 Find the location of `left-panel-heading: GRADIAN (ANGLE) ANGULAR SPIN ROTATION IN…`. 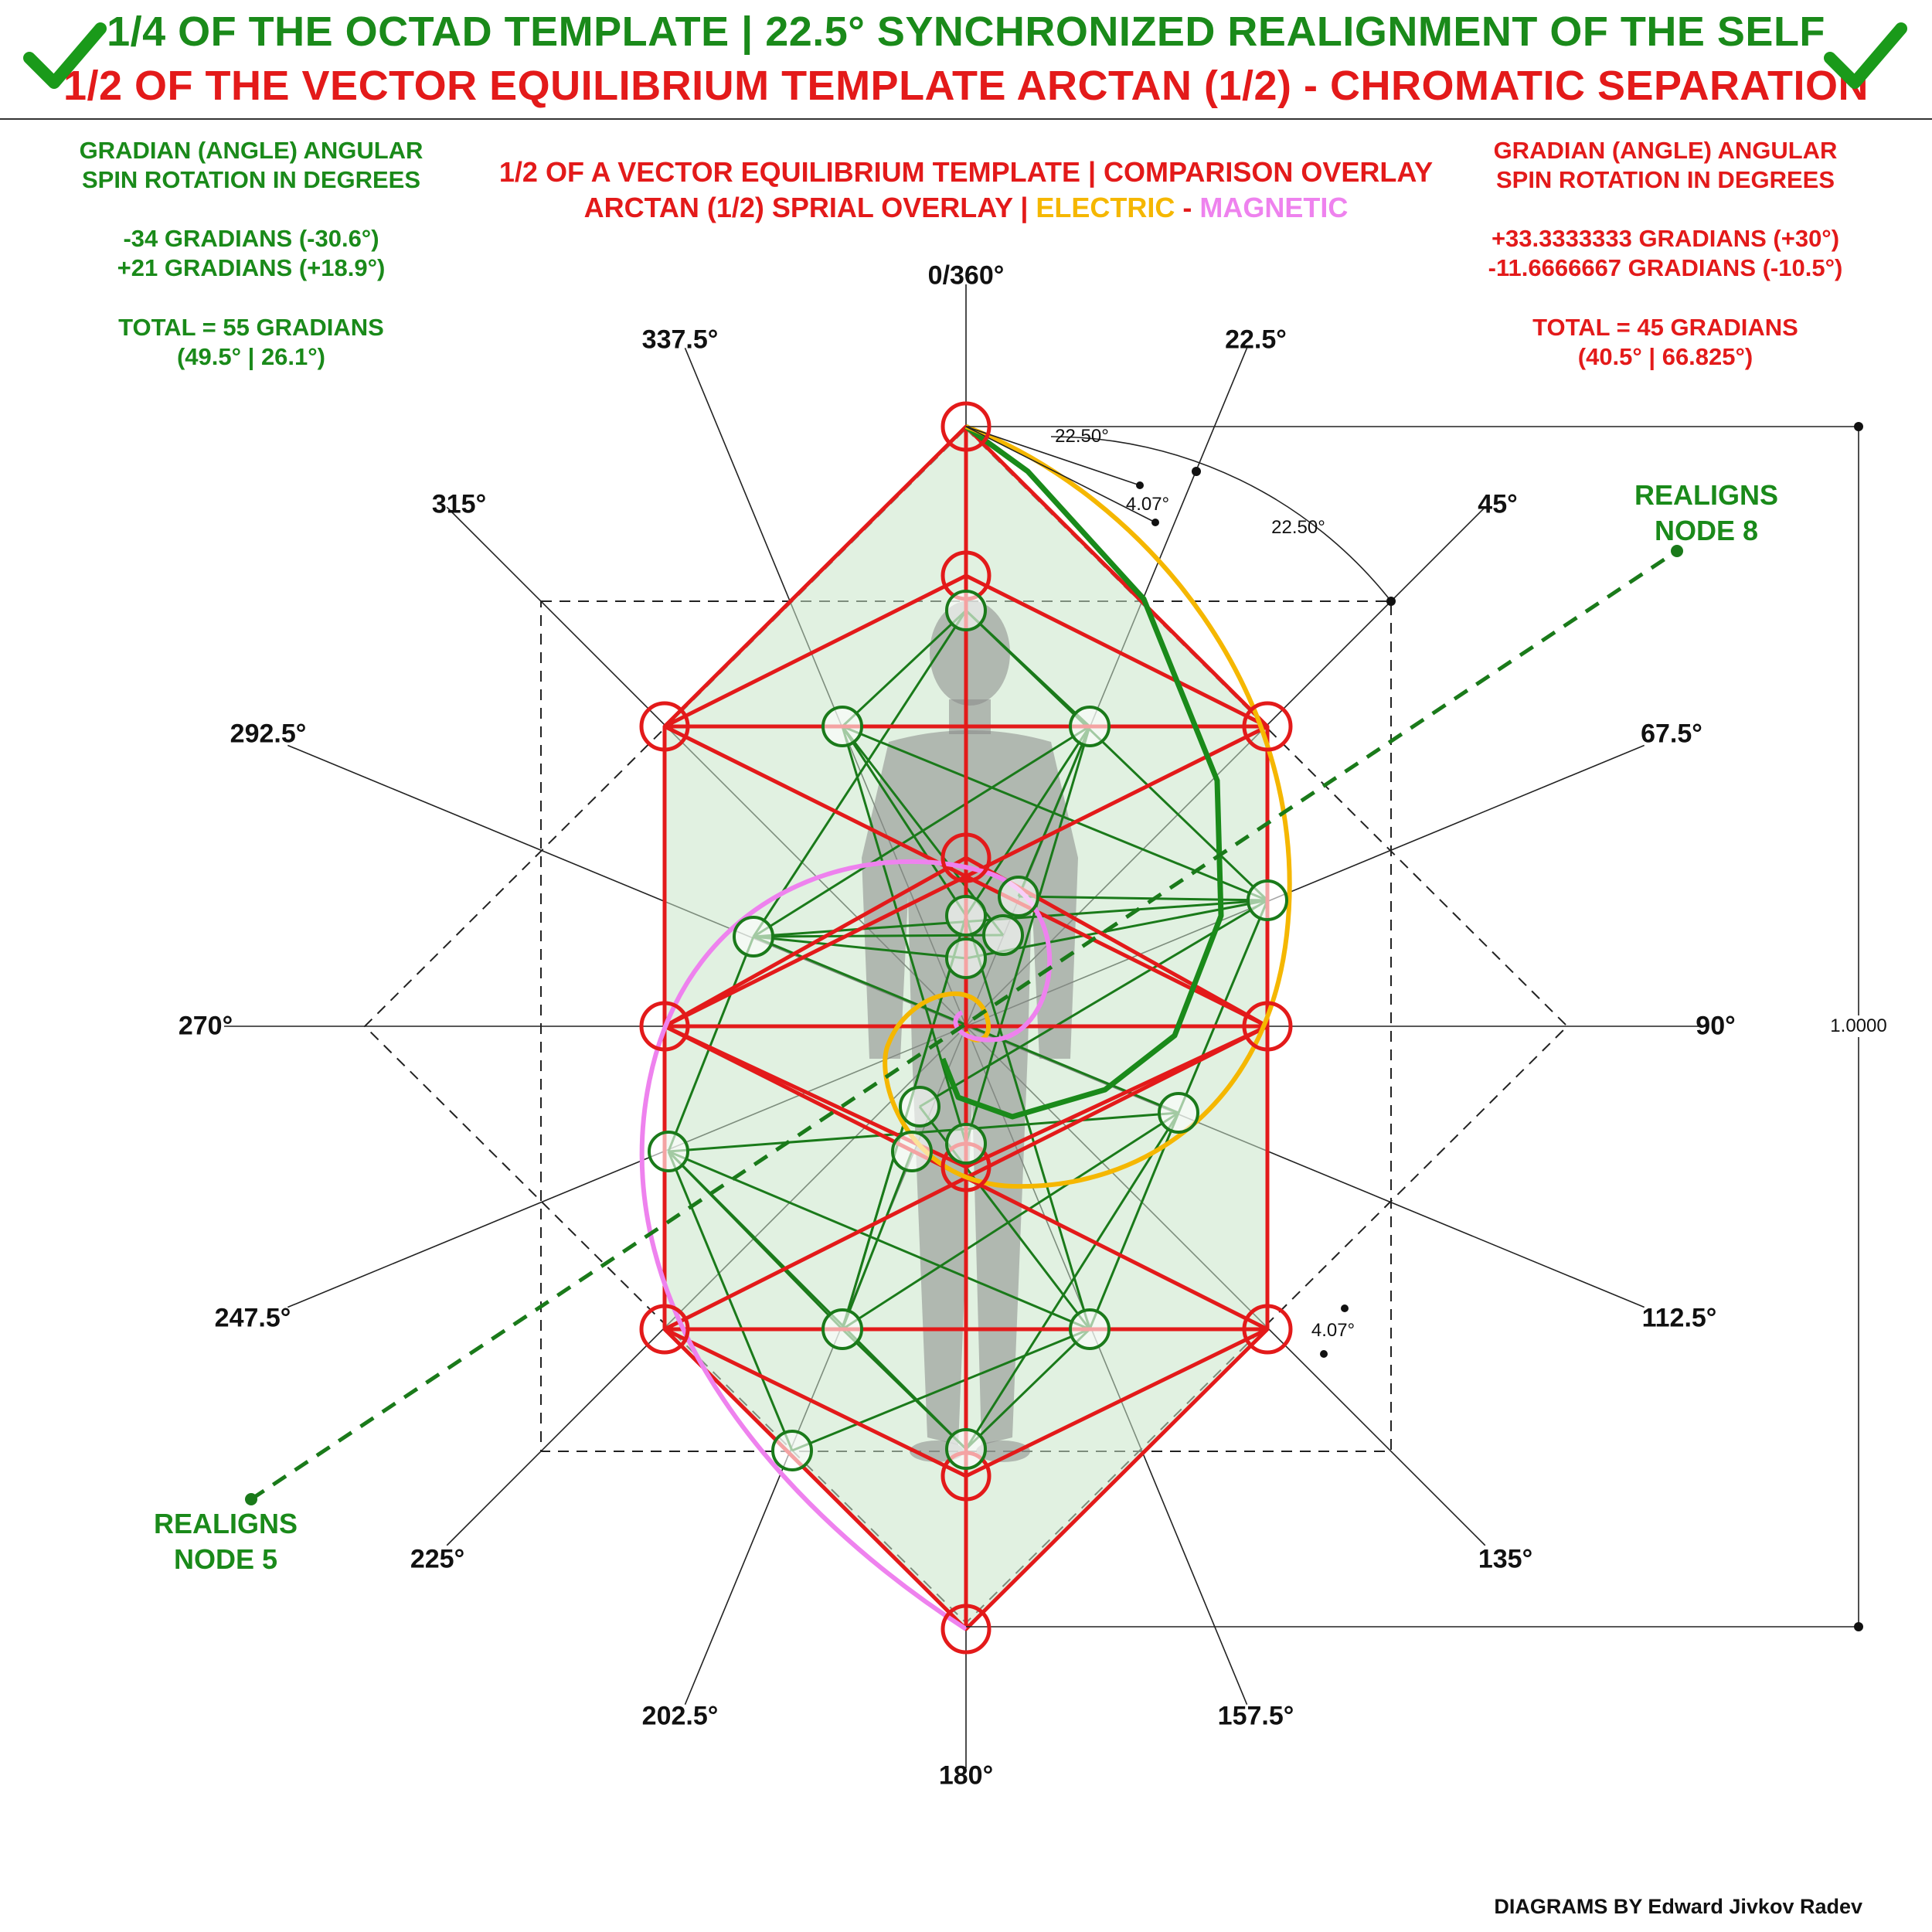

left-panel-heading: GRADIAN (ANGLE) ANGULAR SPIN ROTATION IN… is located at coordinates (251, 165).